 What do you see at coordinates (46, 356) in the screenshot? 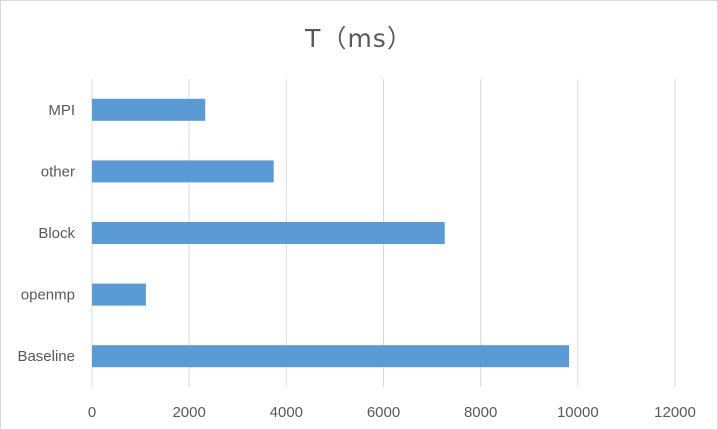
I see `category-label: Baseline` at bounding box center [46, 356].